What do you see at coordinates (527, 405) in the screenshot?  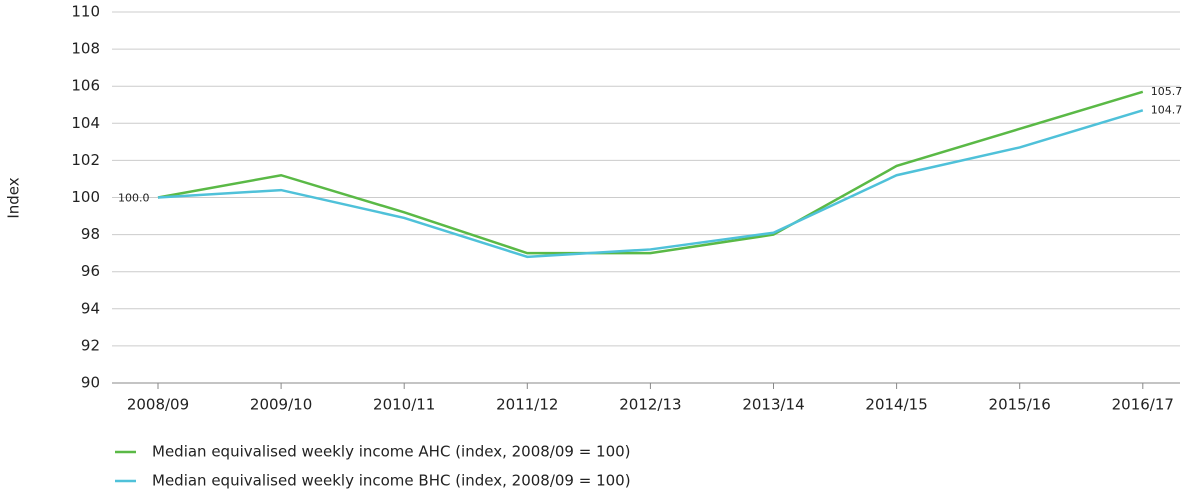 I see `x-tick-label: 2011/12` at bounding box center [527, 405].